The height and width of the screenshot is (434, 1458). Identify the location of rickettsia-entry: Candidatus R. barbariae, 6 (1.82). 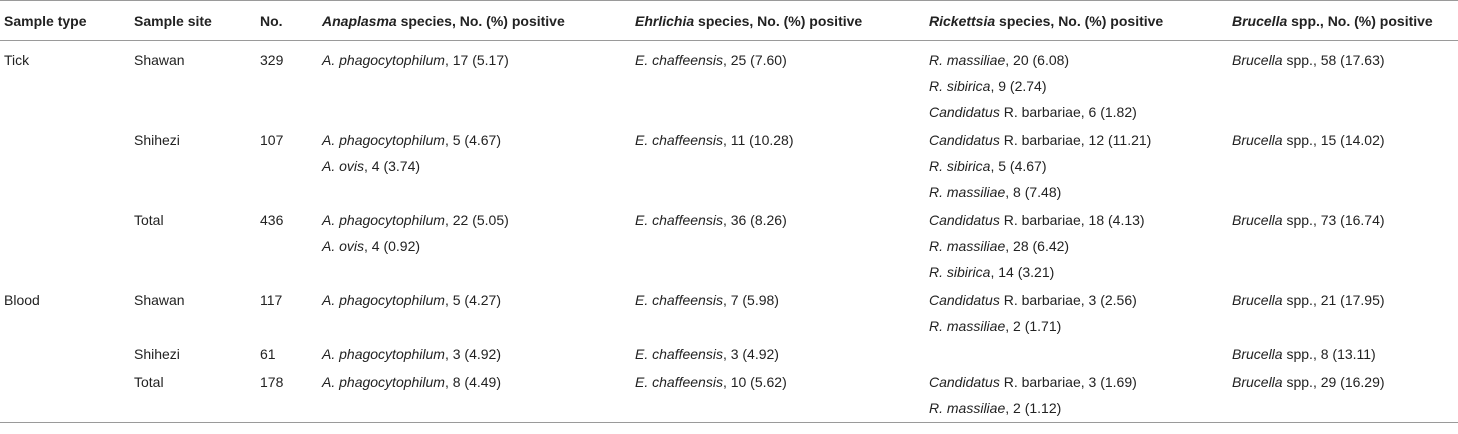
(1033, 112).